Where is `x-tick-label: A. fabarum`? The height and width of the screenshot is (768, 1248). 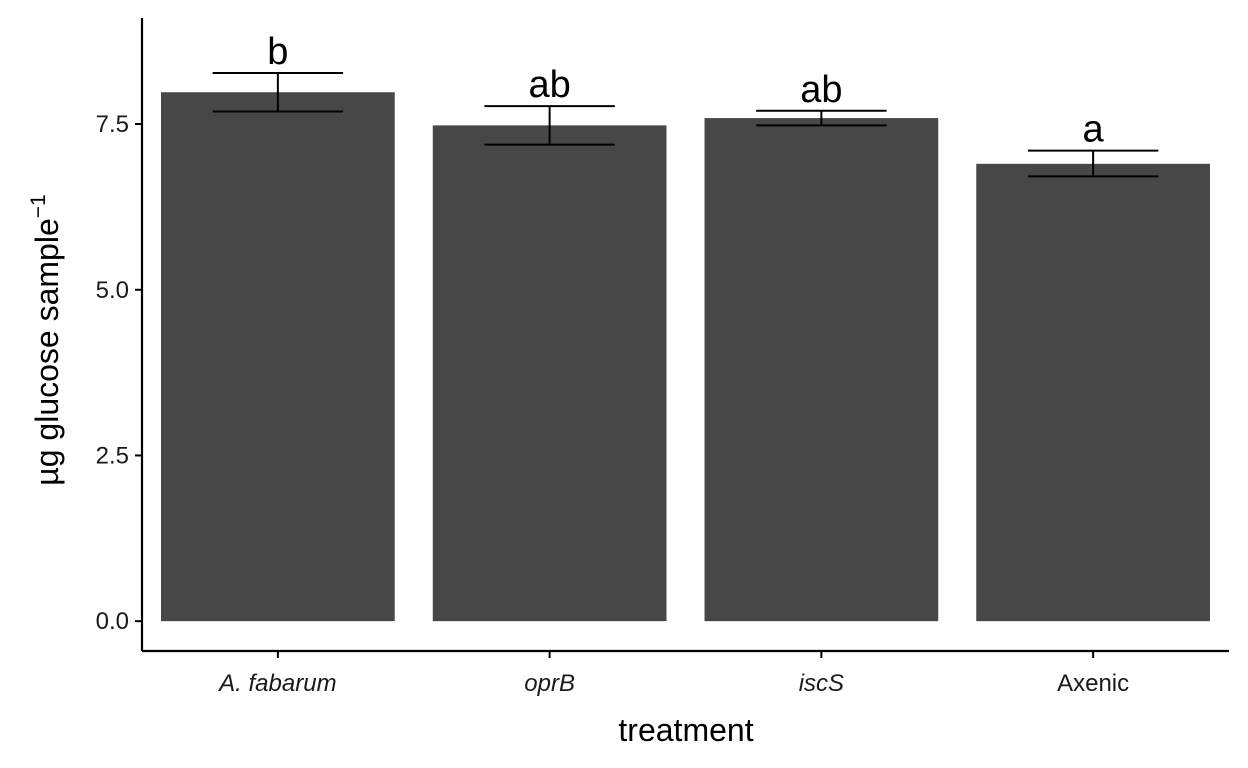
x-tick-label: A. fabarum is located at coordinates (276, 683).